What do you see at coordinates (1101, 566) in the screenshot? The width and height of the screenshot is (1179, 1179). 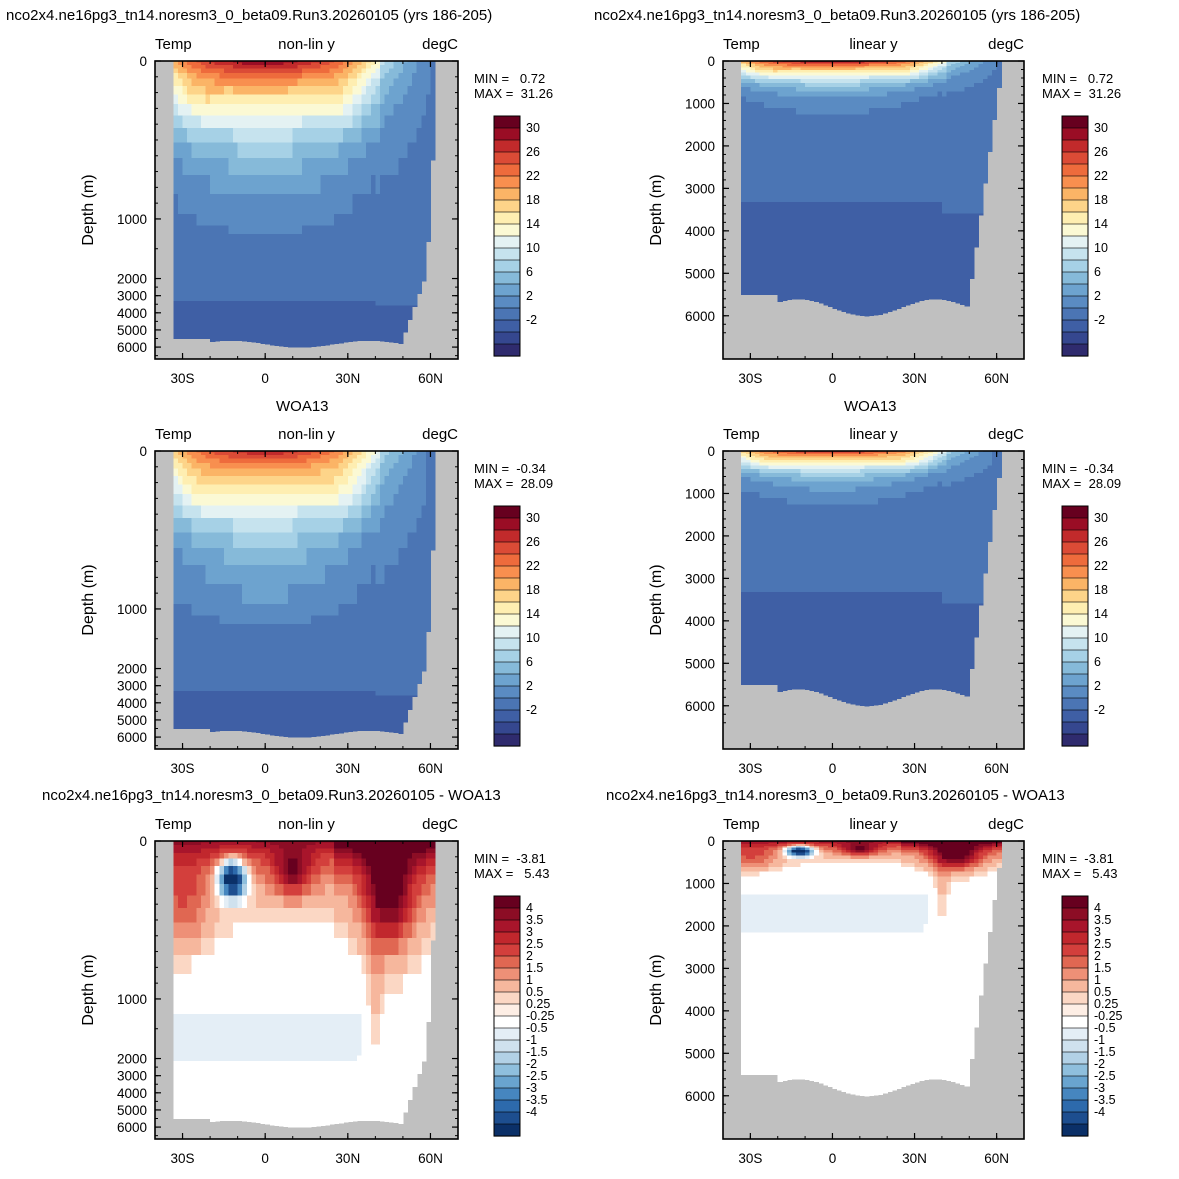 I see `colorbar-label: 22` at bounding box center [1101, 566].